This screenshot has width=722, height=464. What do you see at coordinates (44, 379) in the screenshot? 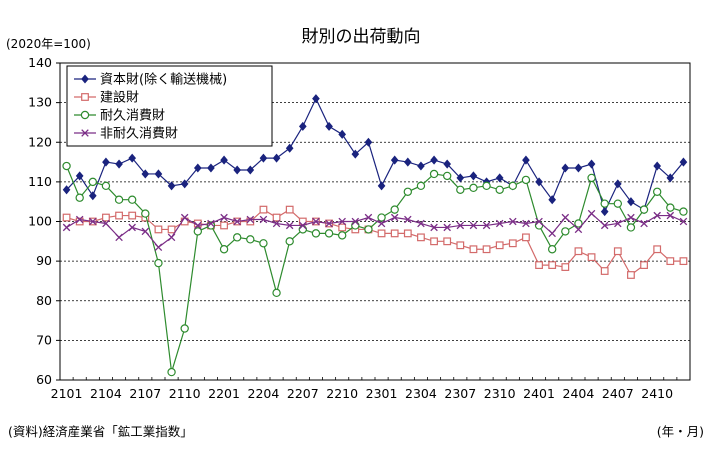
I see `y-tick-label: 60` at bounding box center [44, 379].